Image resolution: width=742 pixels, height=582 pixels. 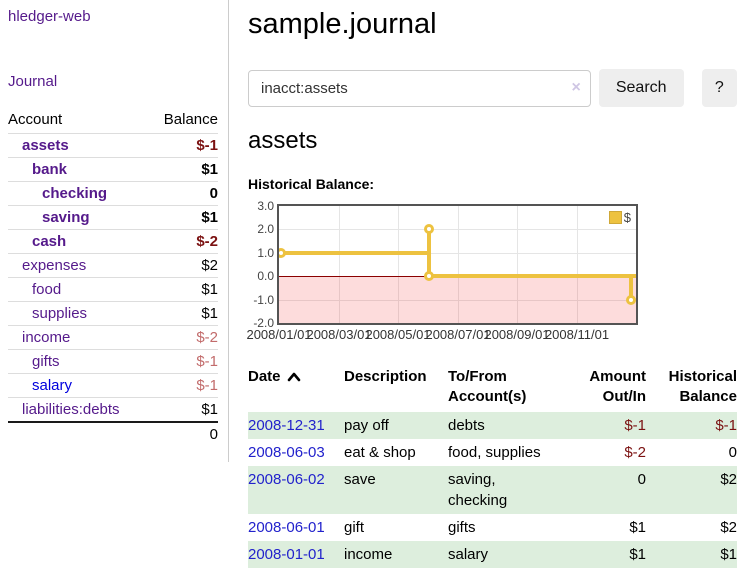 What do you see at coordinates (183, 265) in the screenshot?
I see `account-balance: $2` at bounding box center [183, 265].